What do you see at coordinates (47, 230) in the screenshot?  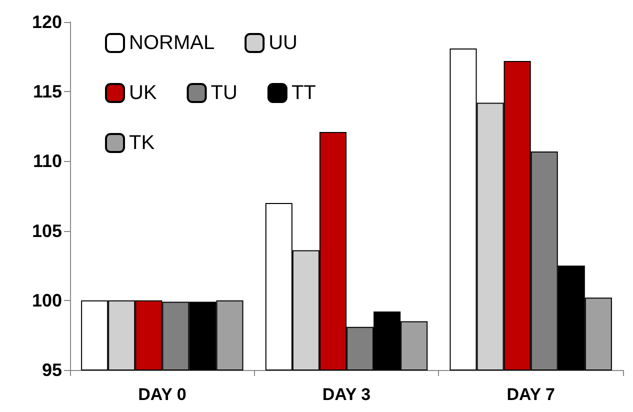 I see `y-tick-label: 105` at bounding box center [47, 230].